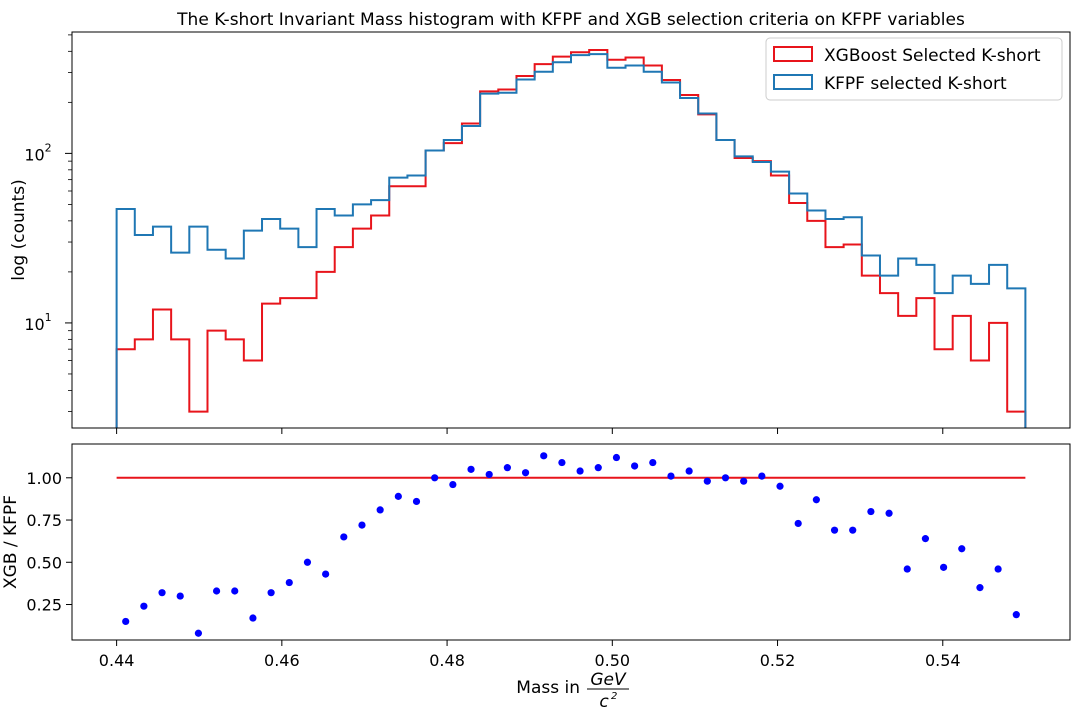 Image resolution: width=1080 pixels, height=720 pixels. Describe the element at coordinates (612, 660) in the screenshot. I see `ratio-x-tick-label: 0.50` at that location.